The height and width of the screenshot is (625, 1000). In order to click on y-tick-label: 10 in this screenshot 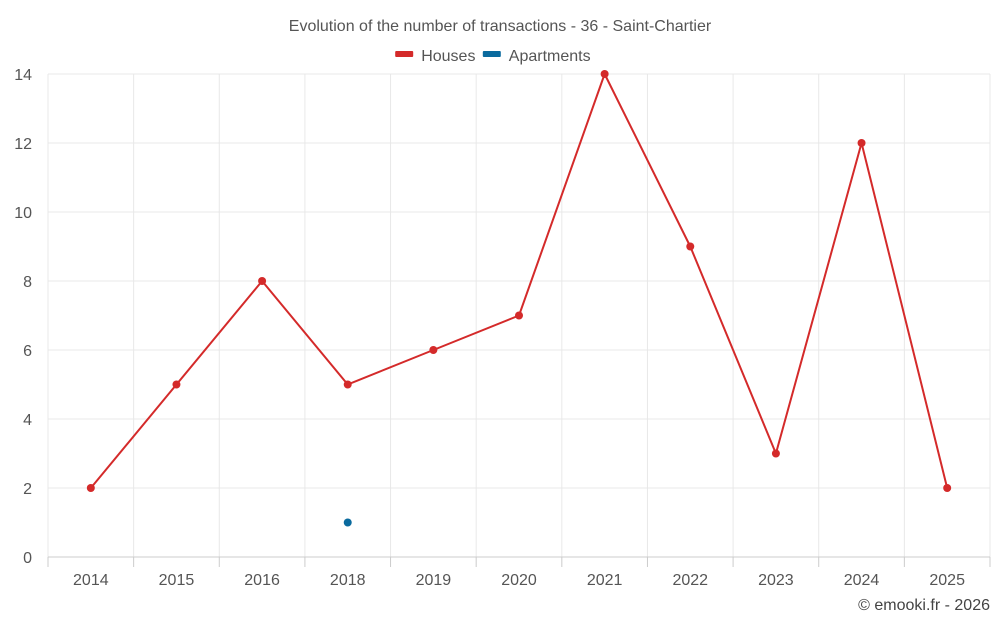, I will do `click(23, 213)`.